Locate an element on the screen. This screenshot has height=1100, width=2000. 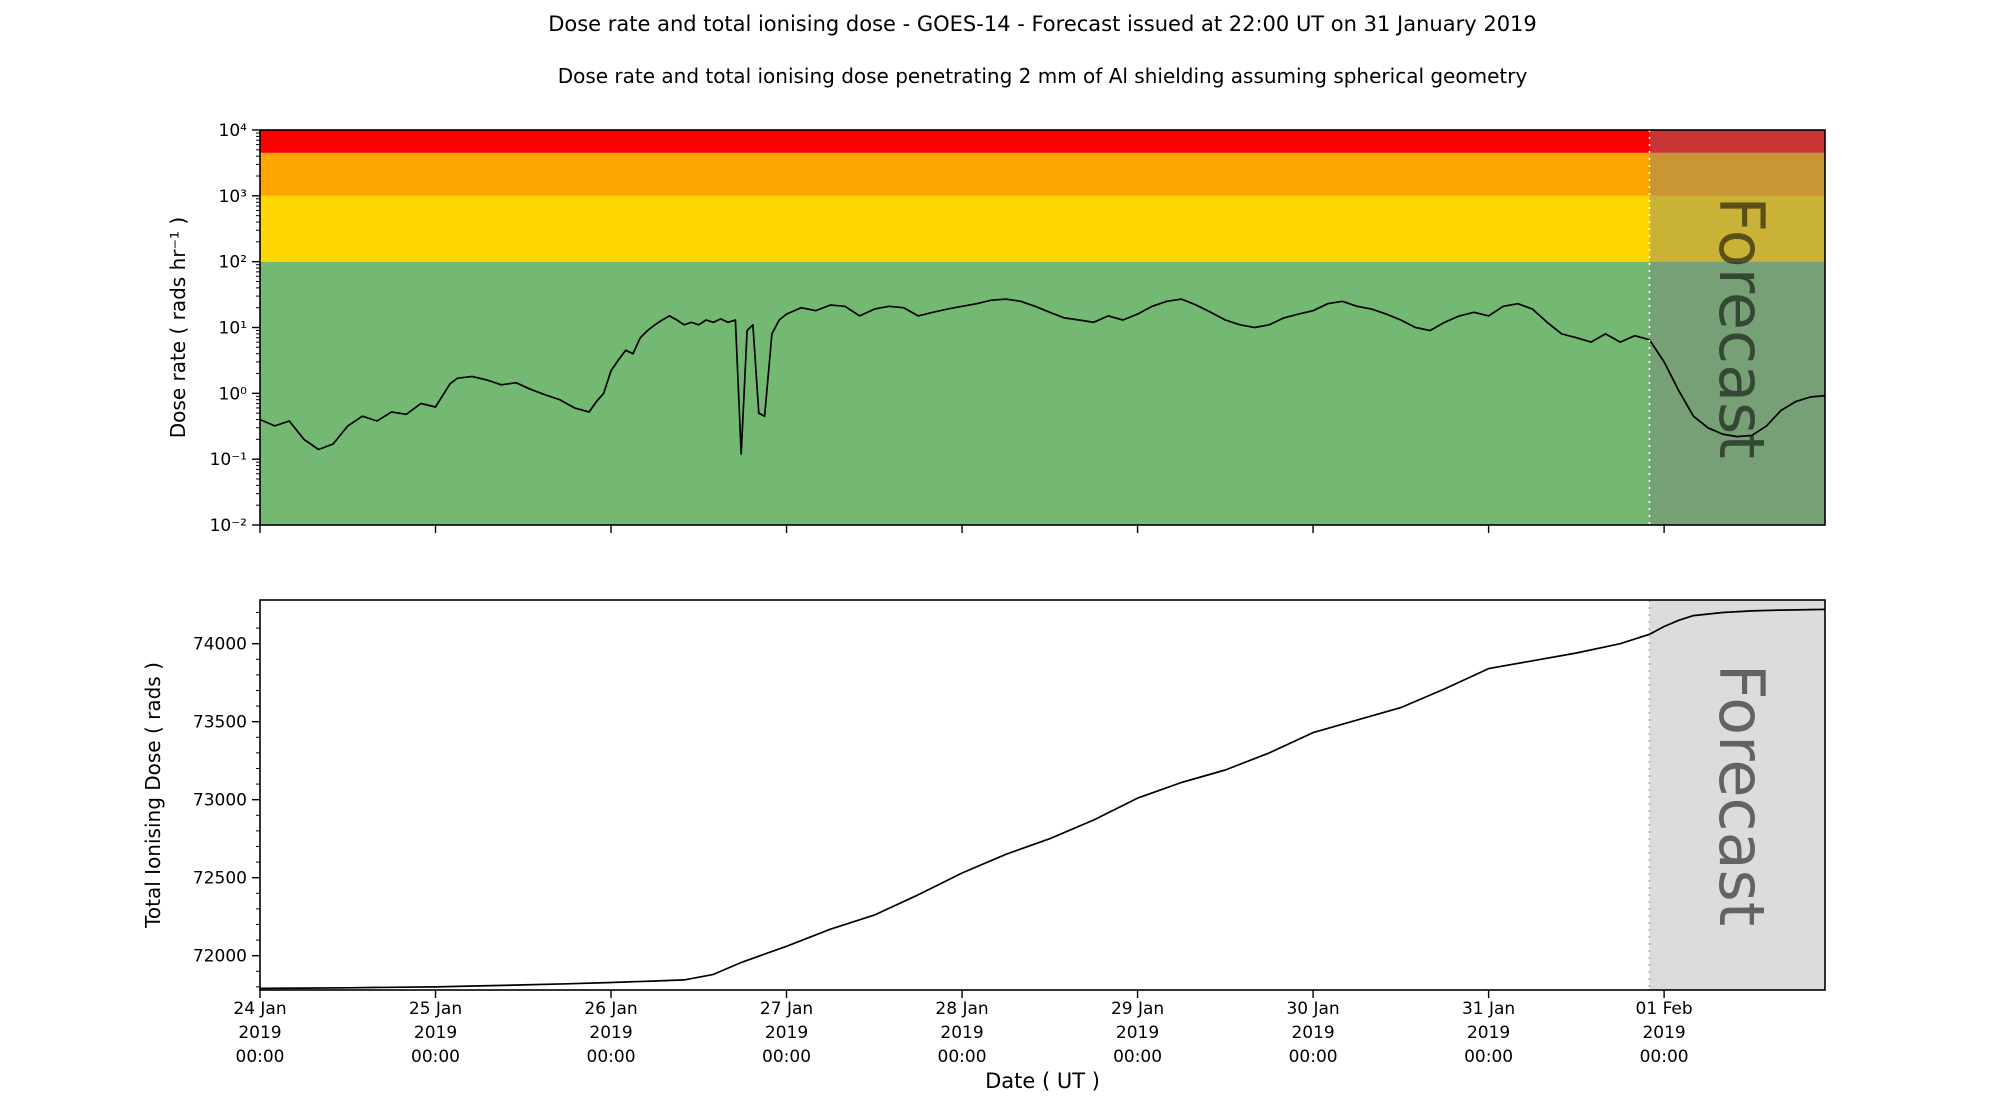
total-ionising-dose-y-axis-label: Total Ionising Dose ( rads ) is located at coordinates (153, 795).